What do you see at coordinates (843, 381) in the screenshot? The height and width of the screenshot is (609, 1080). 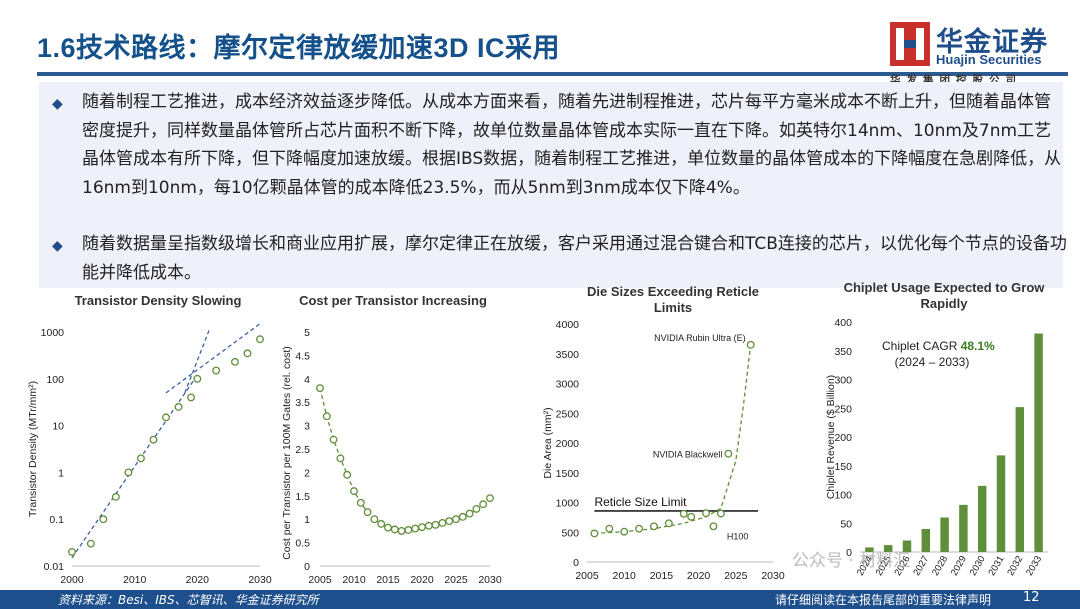 I see `y-tick-label: 300` at bounding box center [843, 381].